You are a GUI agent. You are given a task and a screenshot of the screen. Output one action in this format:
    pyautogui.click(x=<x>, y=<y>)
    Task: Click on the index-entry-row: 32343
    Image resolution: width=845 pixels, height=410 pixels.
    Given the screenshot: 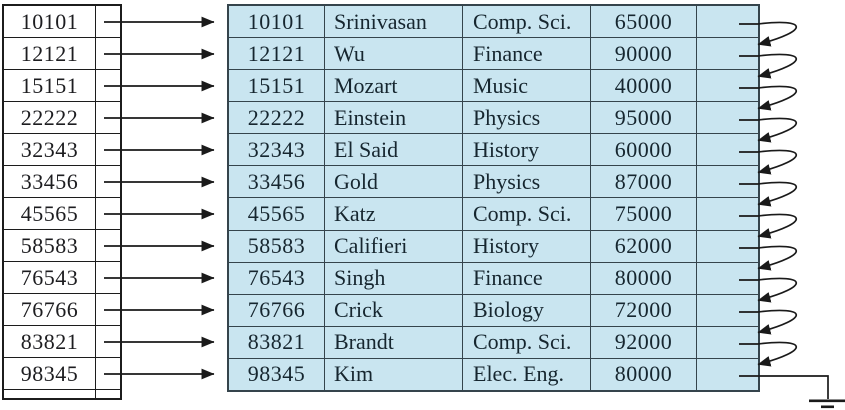 What is the action you would take?
    pyautogui.click(x=62, y=150)
    